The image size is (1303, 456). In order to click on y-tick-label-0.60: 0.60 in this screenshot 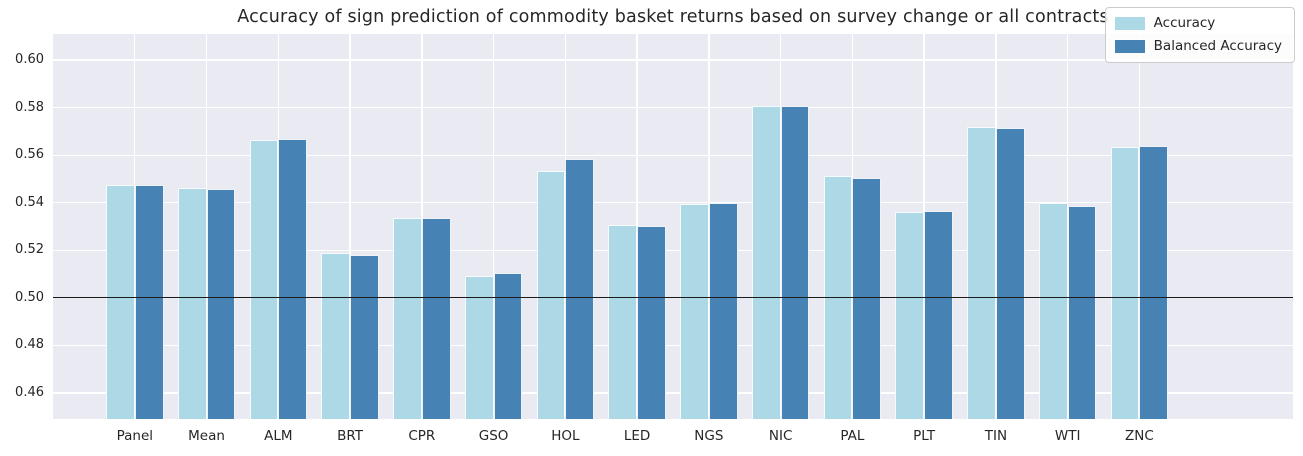, I will do `click(29, 60)`.